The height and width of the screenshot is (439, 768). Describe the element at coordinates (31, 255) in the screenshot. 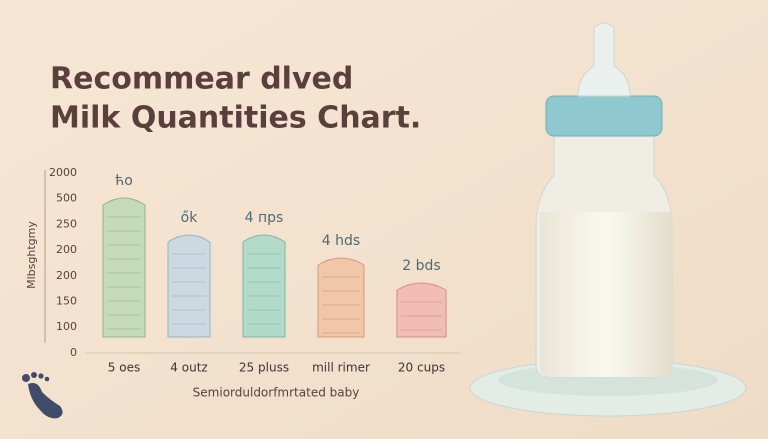

I see `axis-label: Mlbsghtgmy` at that location.